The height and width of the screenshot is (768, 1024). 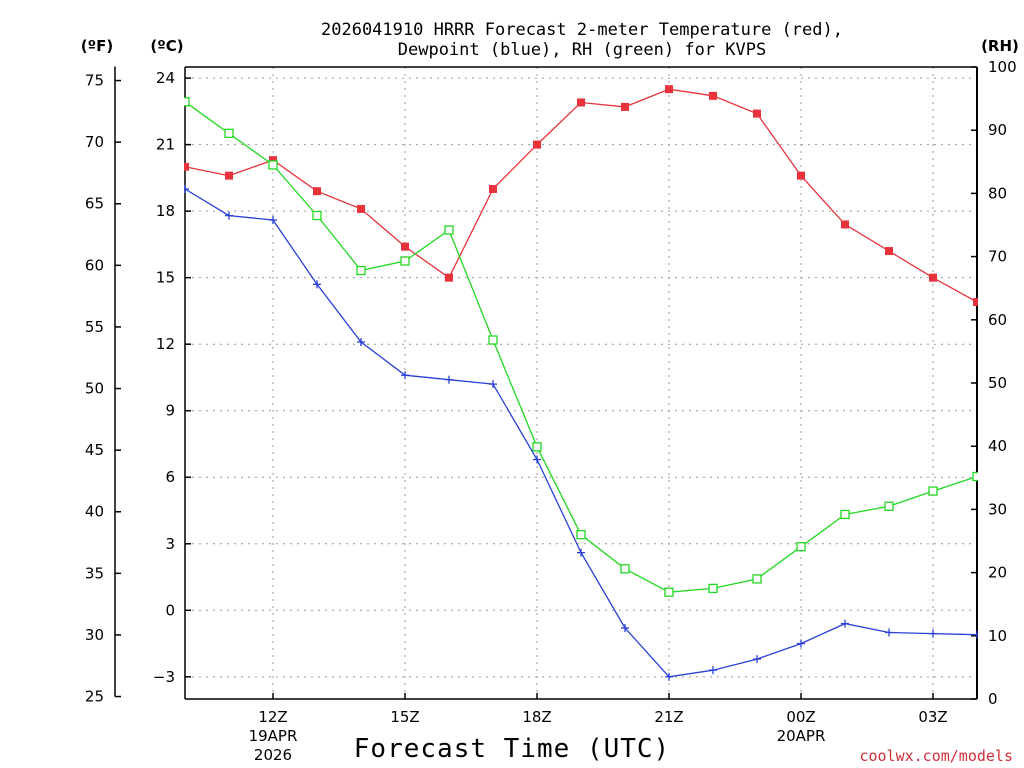 What do you see at coordinates (404, 717) in the screenshot?
I see `x-tick-label: 15Z` at bounding box center [404, 717].